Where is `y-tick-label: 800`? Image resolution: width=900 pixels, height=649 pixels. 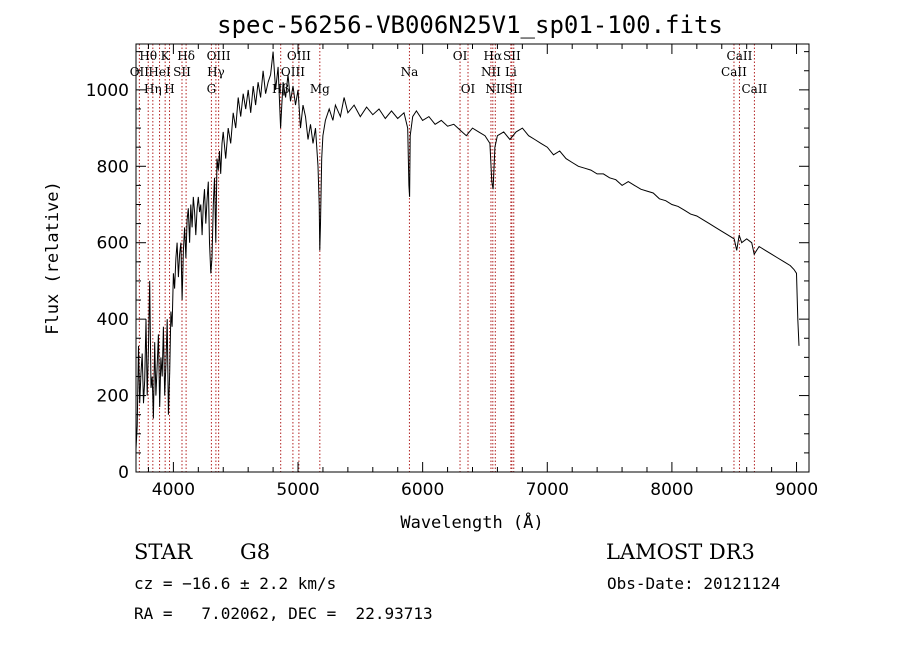
y-tick-label: 800 is located at coordinates (113, 167).